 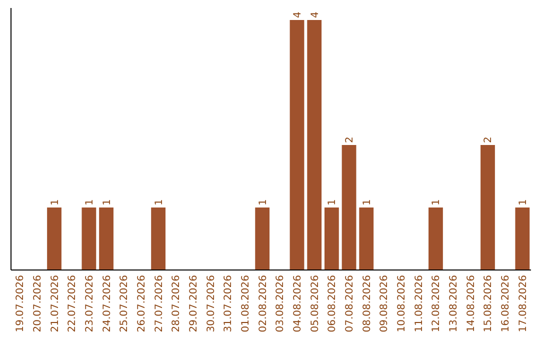 I want to click on x-tick-label: 22.07.2026, so click(x=72, y=303).